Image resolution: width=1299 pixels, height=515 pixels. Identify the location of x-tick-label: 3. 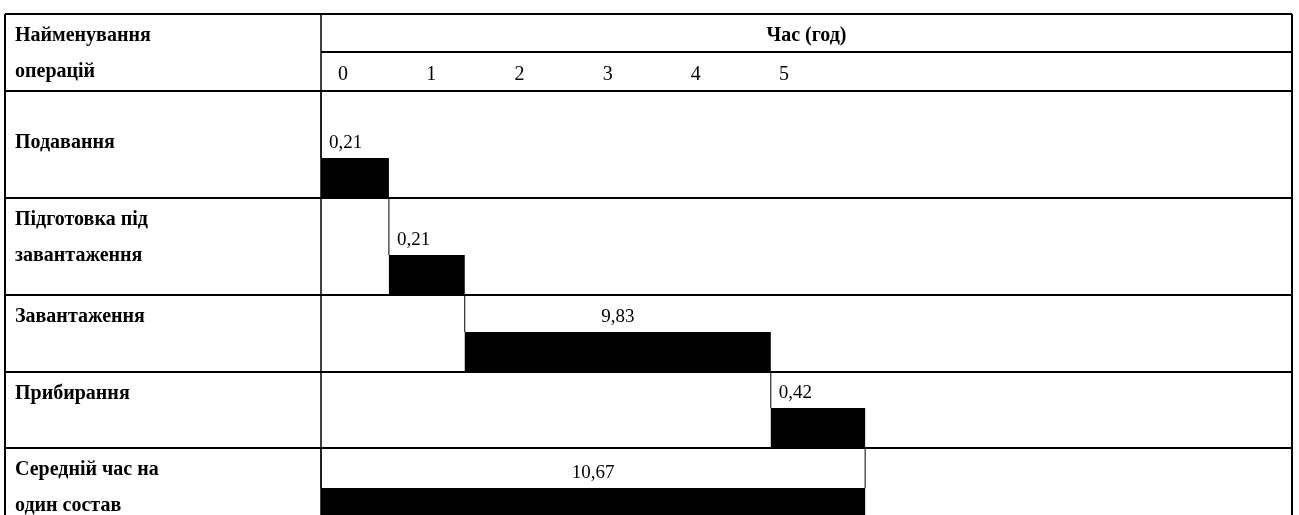
(607, 73).